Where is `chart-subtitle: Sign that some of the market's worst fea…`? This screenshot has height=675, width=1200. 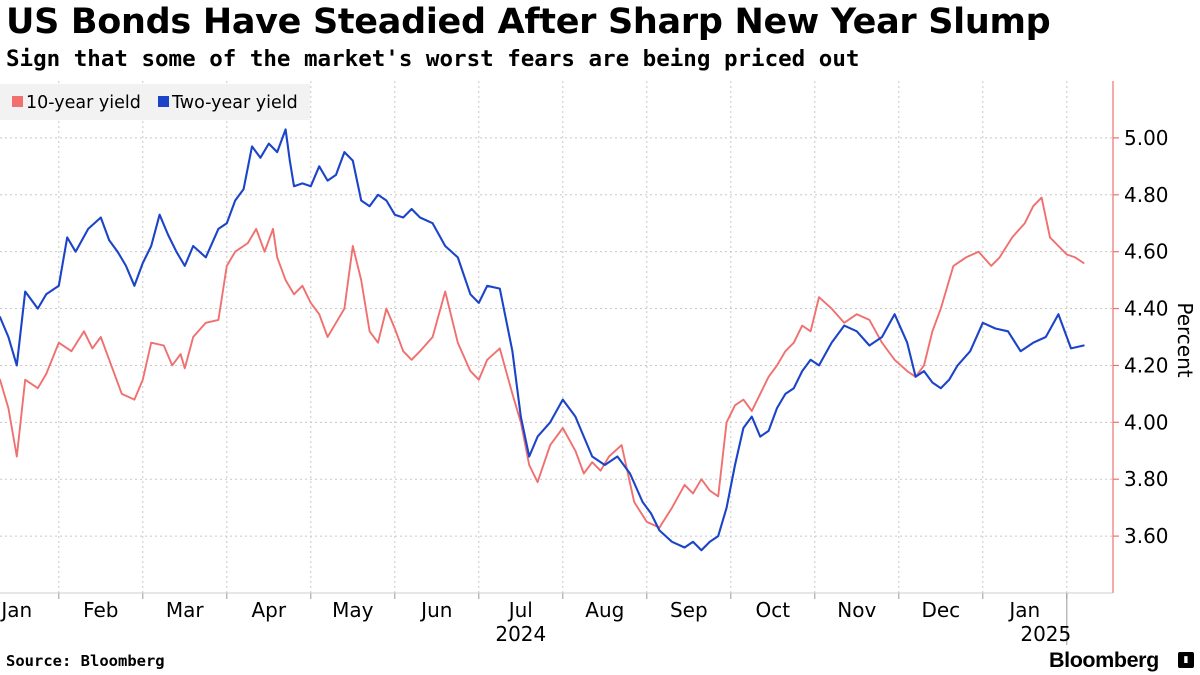 chart-subtitle: Sign that some of the market's worst fea… is located at coordinates (433, 59).